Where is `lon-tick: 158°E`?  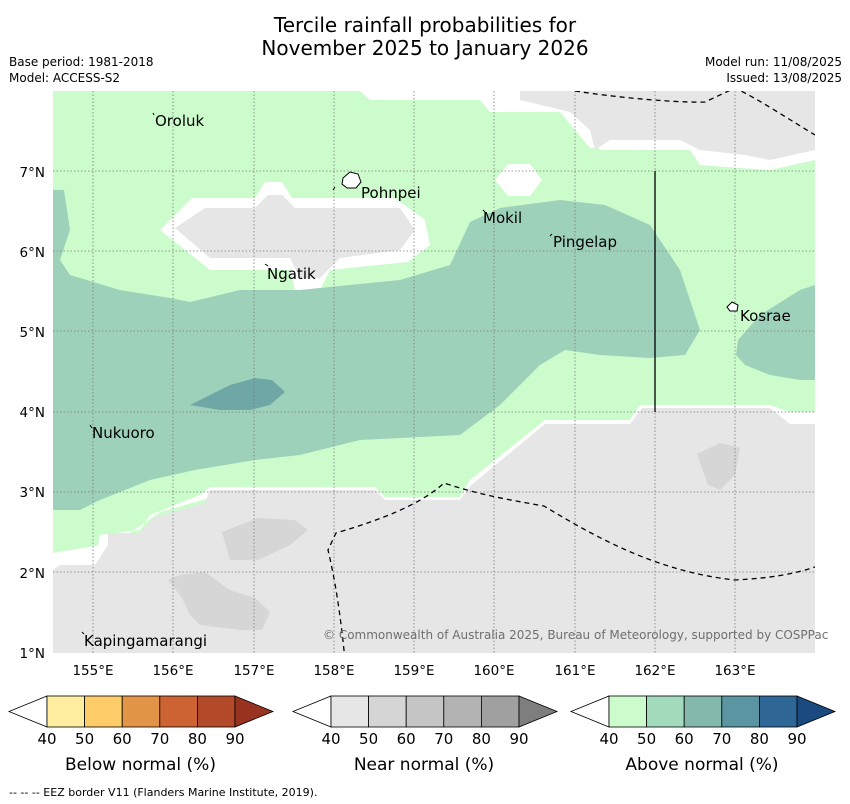 lon-tick: 158°E is located at coordinates (333, 671).